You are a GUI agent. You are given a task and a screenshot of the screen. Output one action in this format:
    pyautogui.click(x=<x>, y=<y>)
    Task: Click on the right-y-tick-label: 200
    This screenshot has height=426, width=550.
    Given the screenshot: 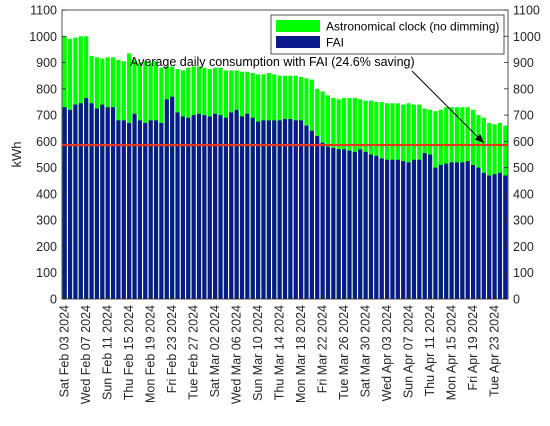 What is the action you would take?
    pyautogui.click(x=523, y=247)
    